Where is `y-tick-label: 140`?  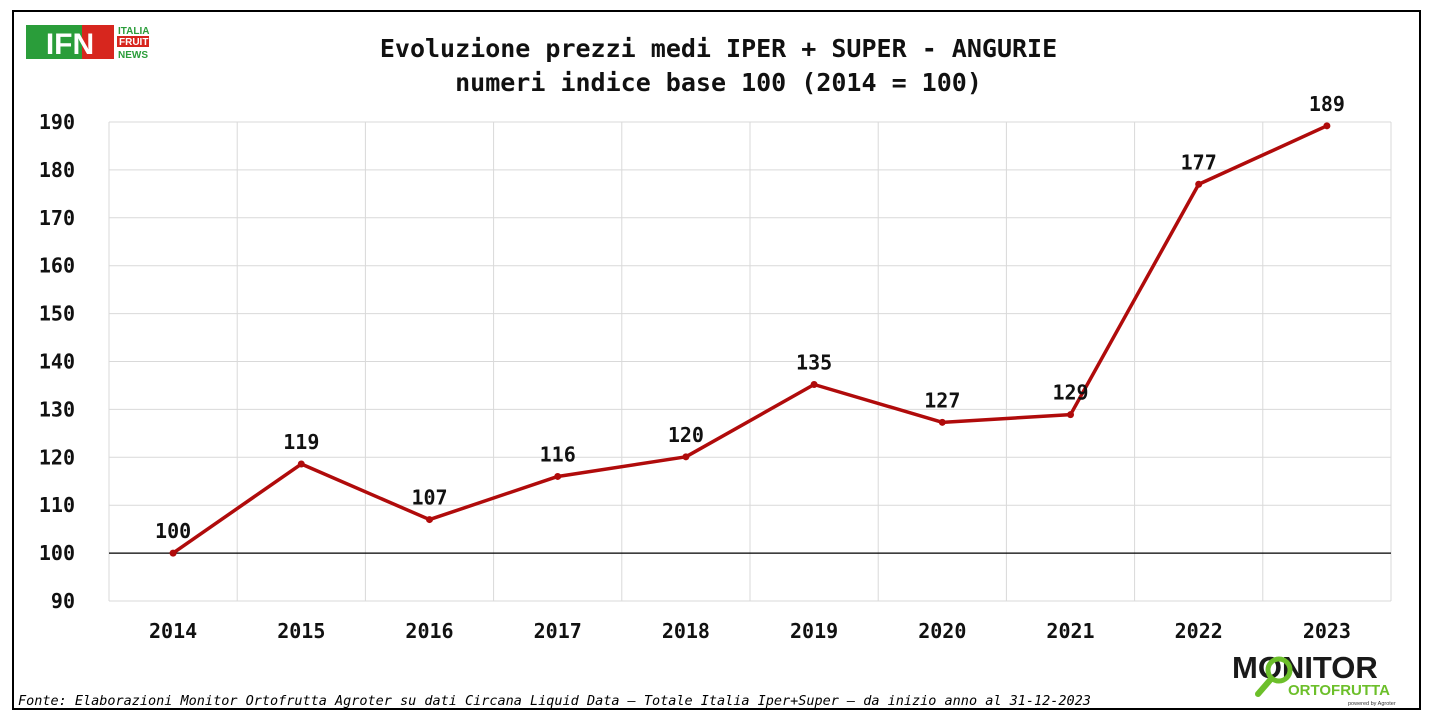 y-tick-label: 140 is located at coordinates (57, 362).